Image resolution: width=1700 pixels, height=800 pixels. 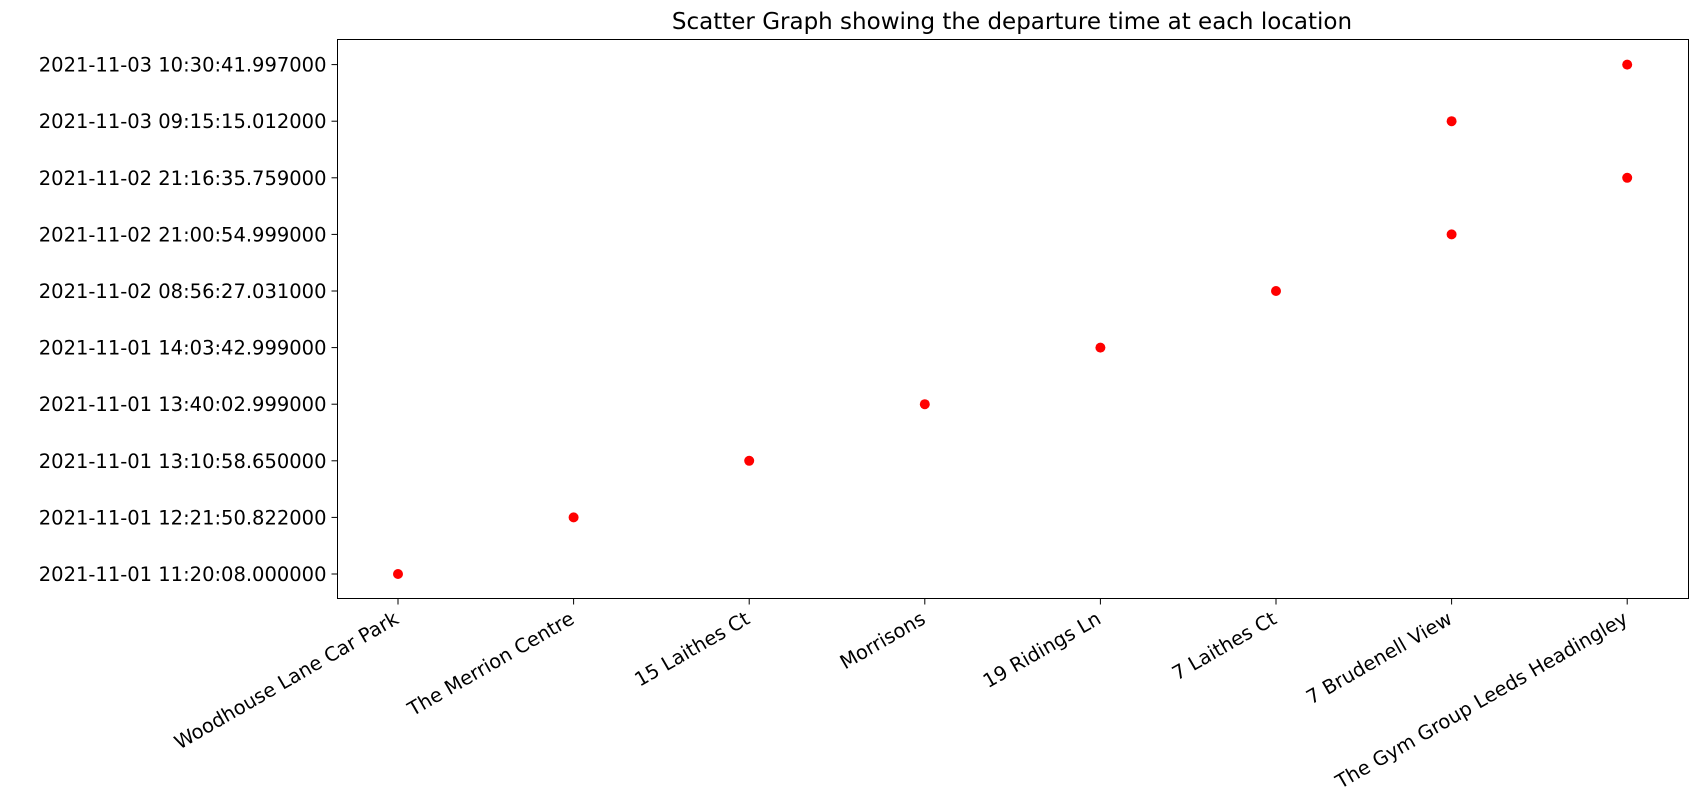 I want to click on x-tick-label: 19 Ridings Ln, so click(x=1042, y=650).